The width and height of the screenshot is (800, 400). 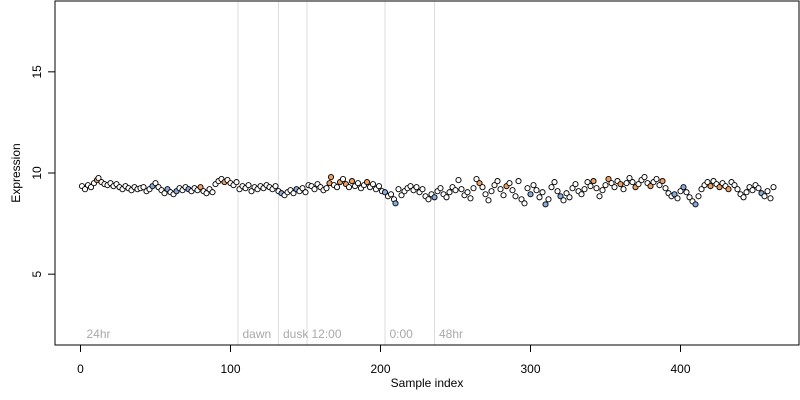 I want to click on annotation-label: 48hr, so click(x=451, y=334).